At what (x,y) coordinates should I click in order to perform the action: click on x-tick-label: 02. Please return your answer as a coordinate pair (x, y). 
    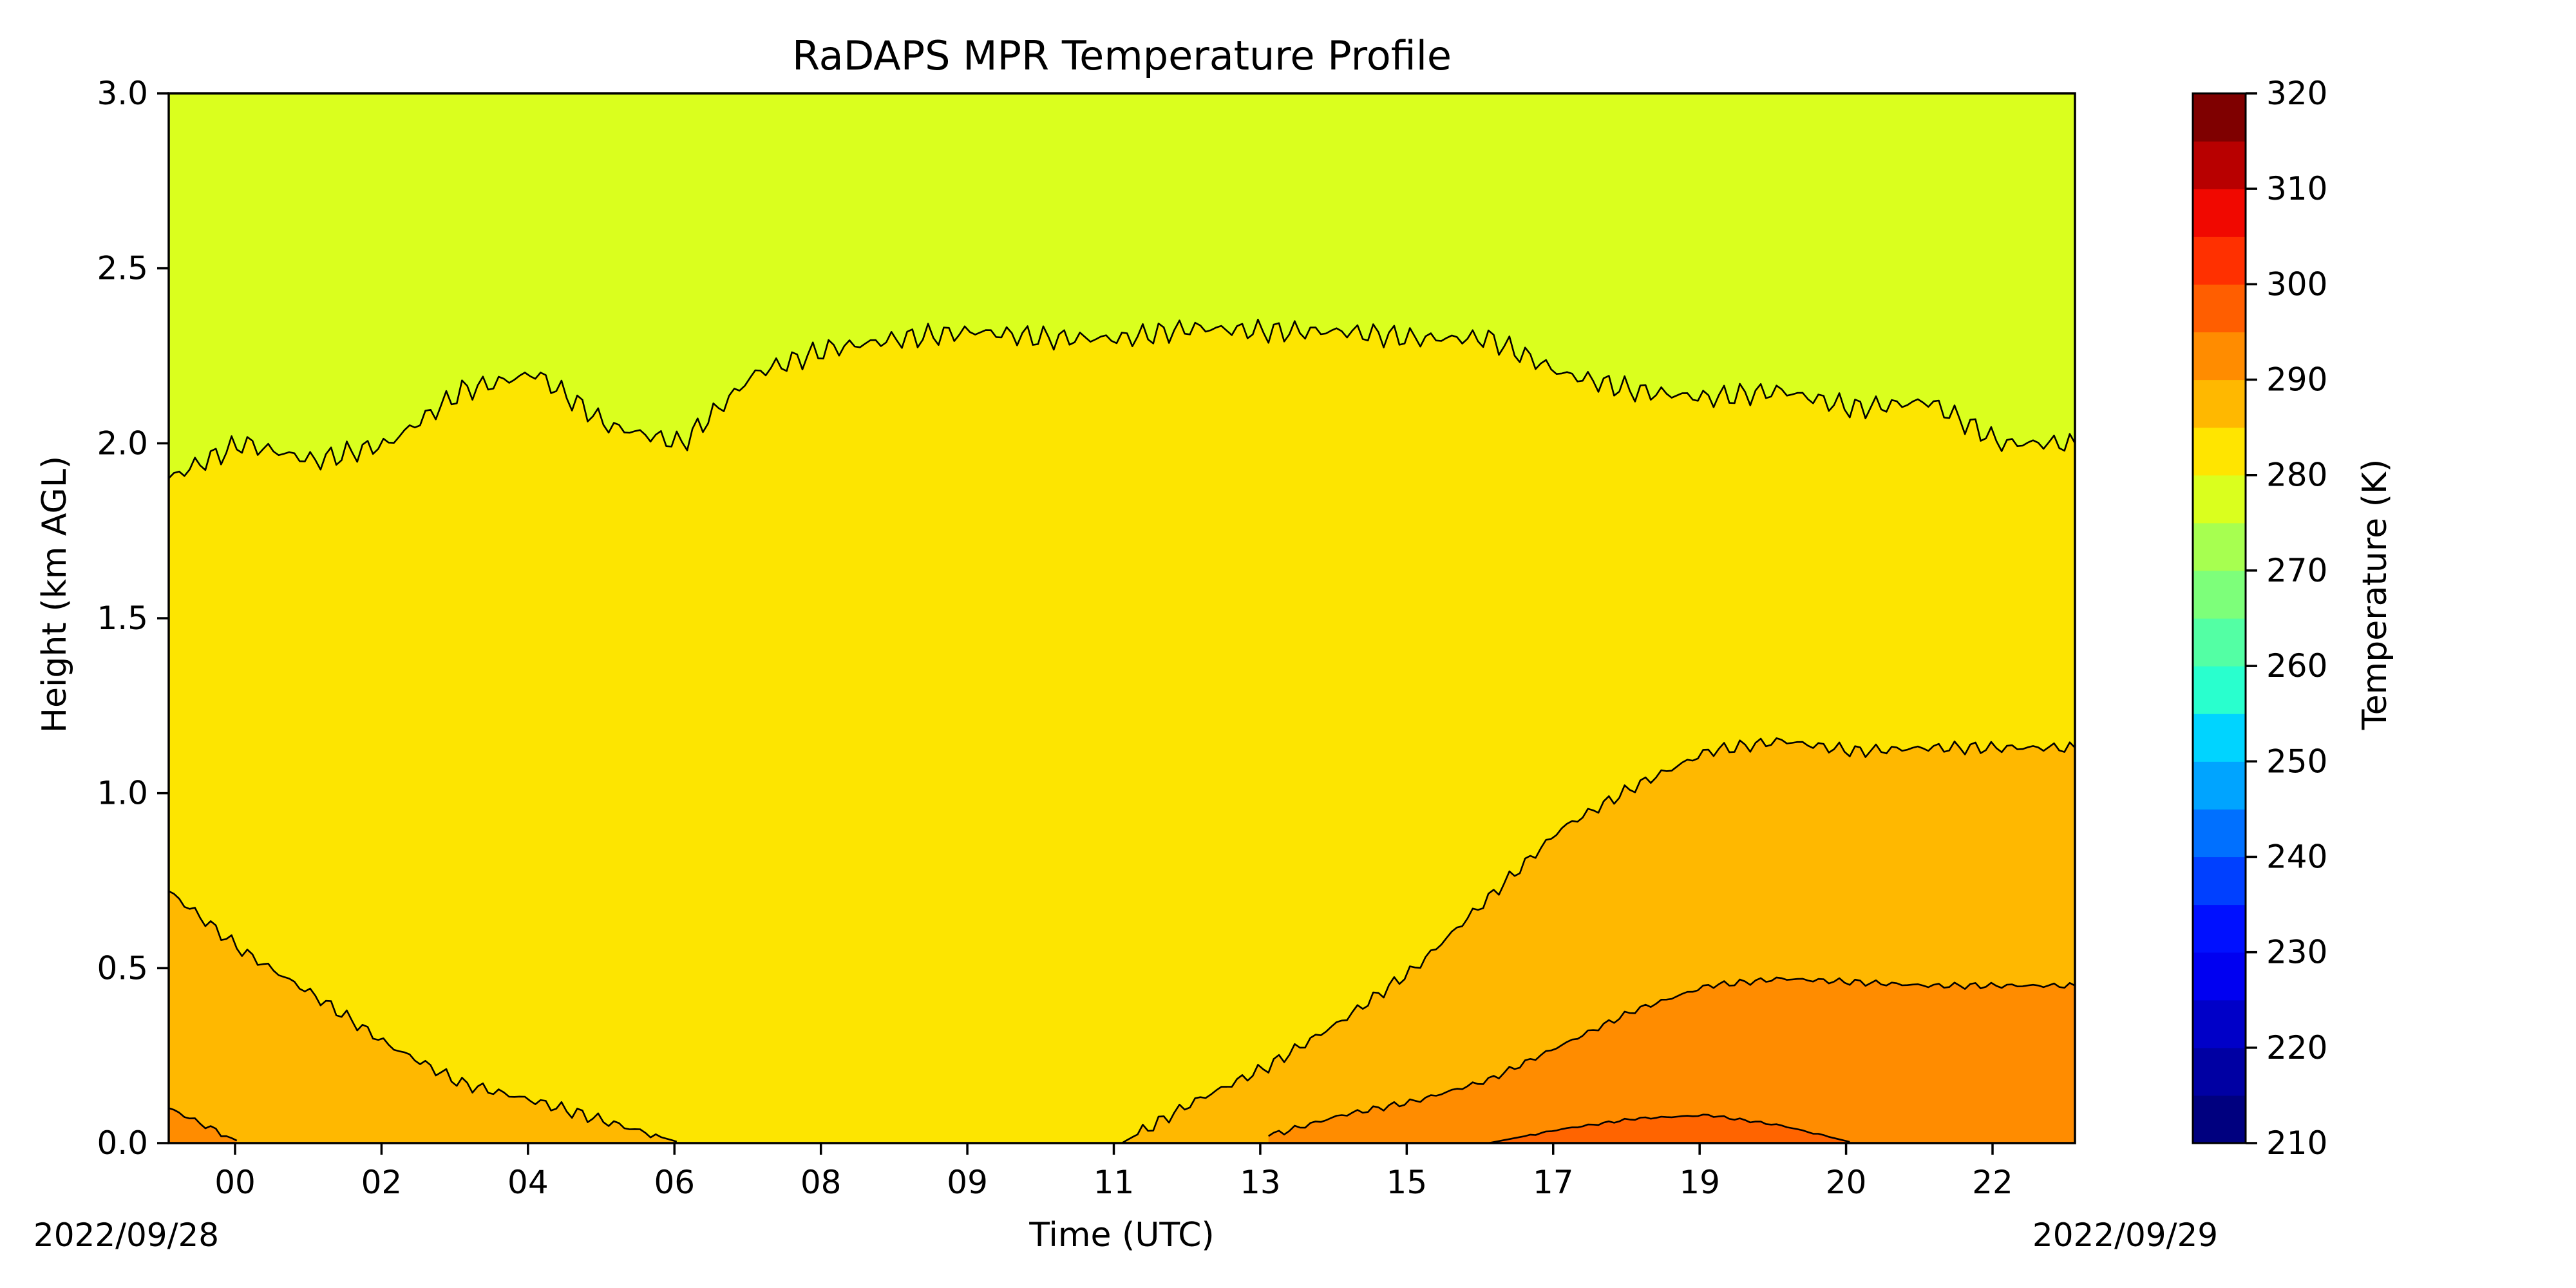
    Looking at the image, I should click on (382, 1182).